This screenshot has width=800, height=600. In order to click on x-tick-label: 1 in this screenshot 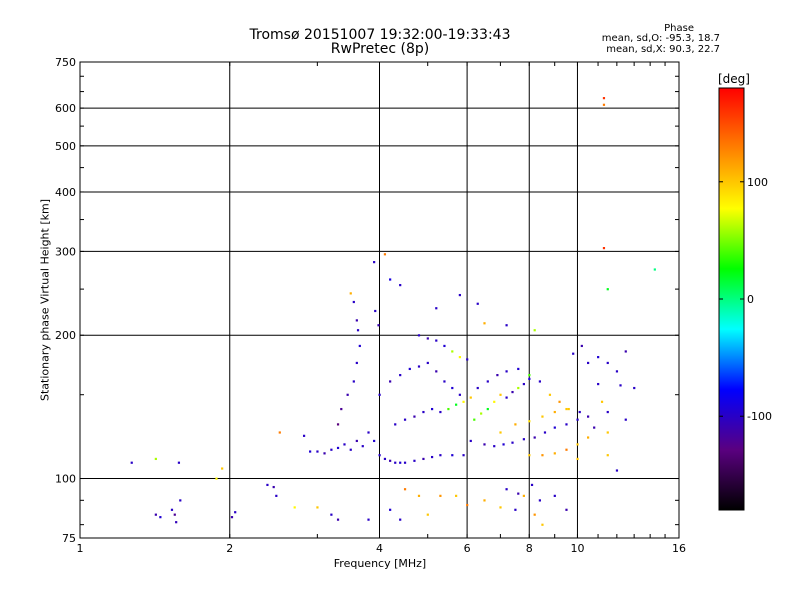, I will do `click(80, 548)`.